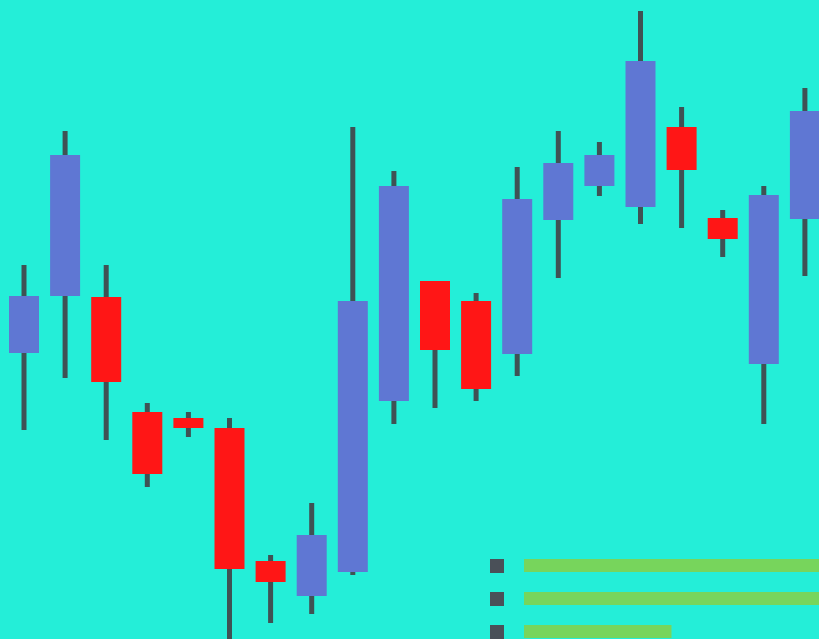  I want to click on candle-wick, so click(271, 589).